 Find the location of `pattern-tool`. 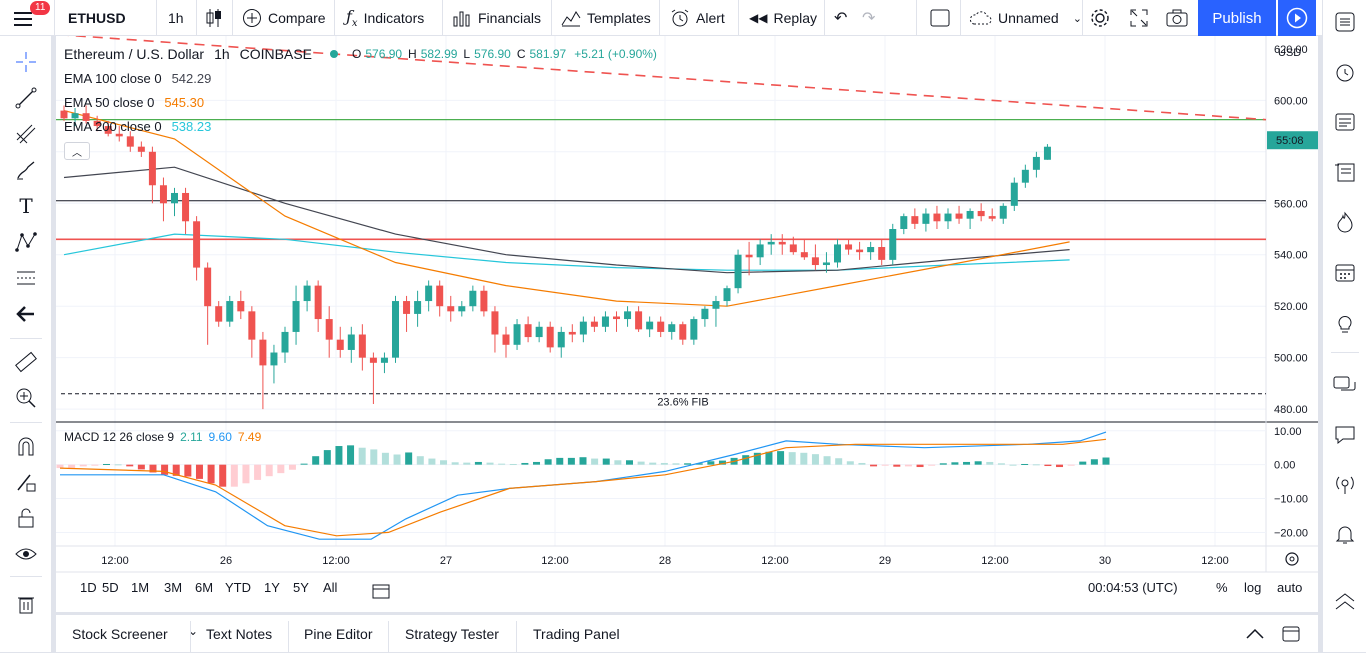

pattern-tool is located at coordinates (26, 242).